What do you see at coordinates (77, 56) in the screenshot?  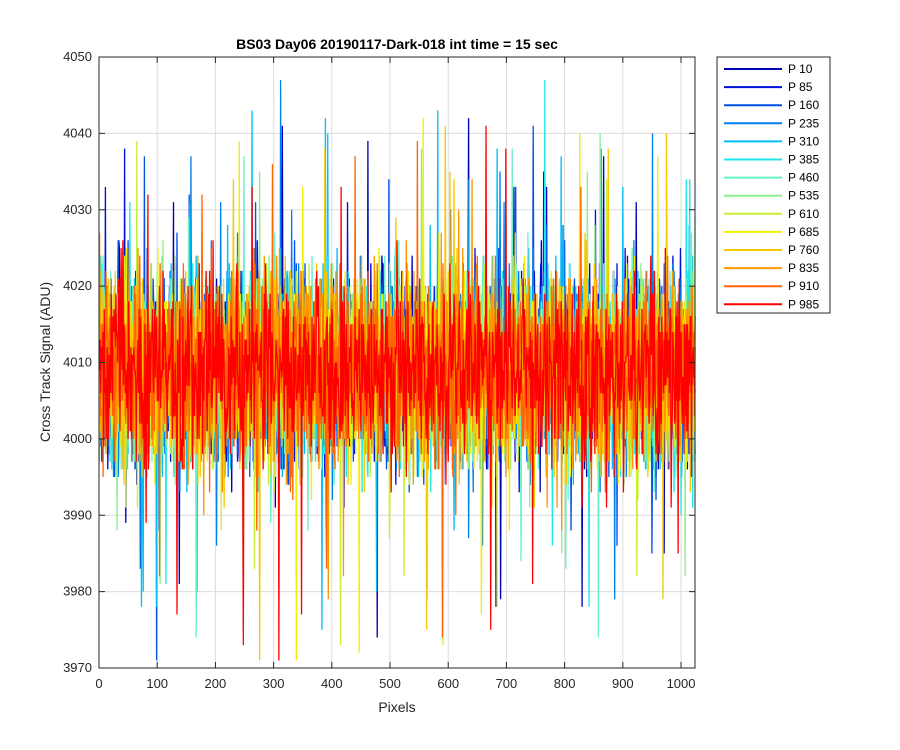 I see `y-tick-label: 4050` at bounding box center [77, 56].